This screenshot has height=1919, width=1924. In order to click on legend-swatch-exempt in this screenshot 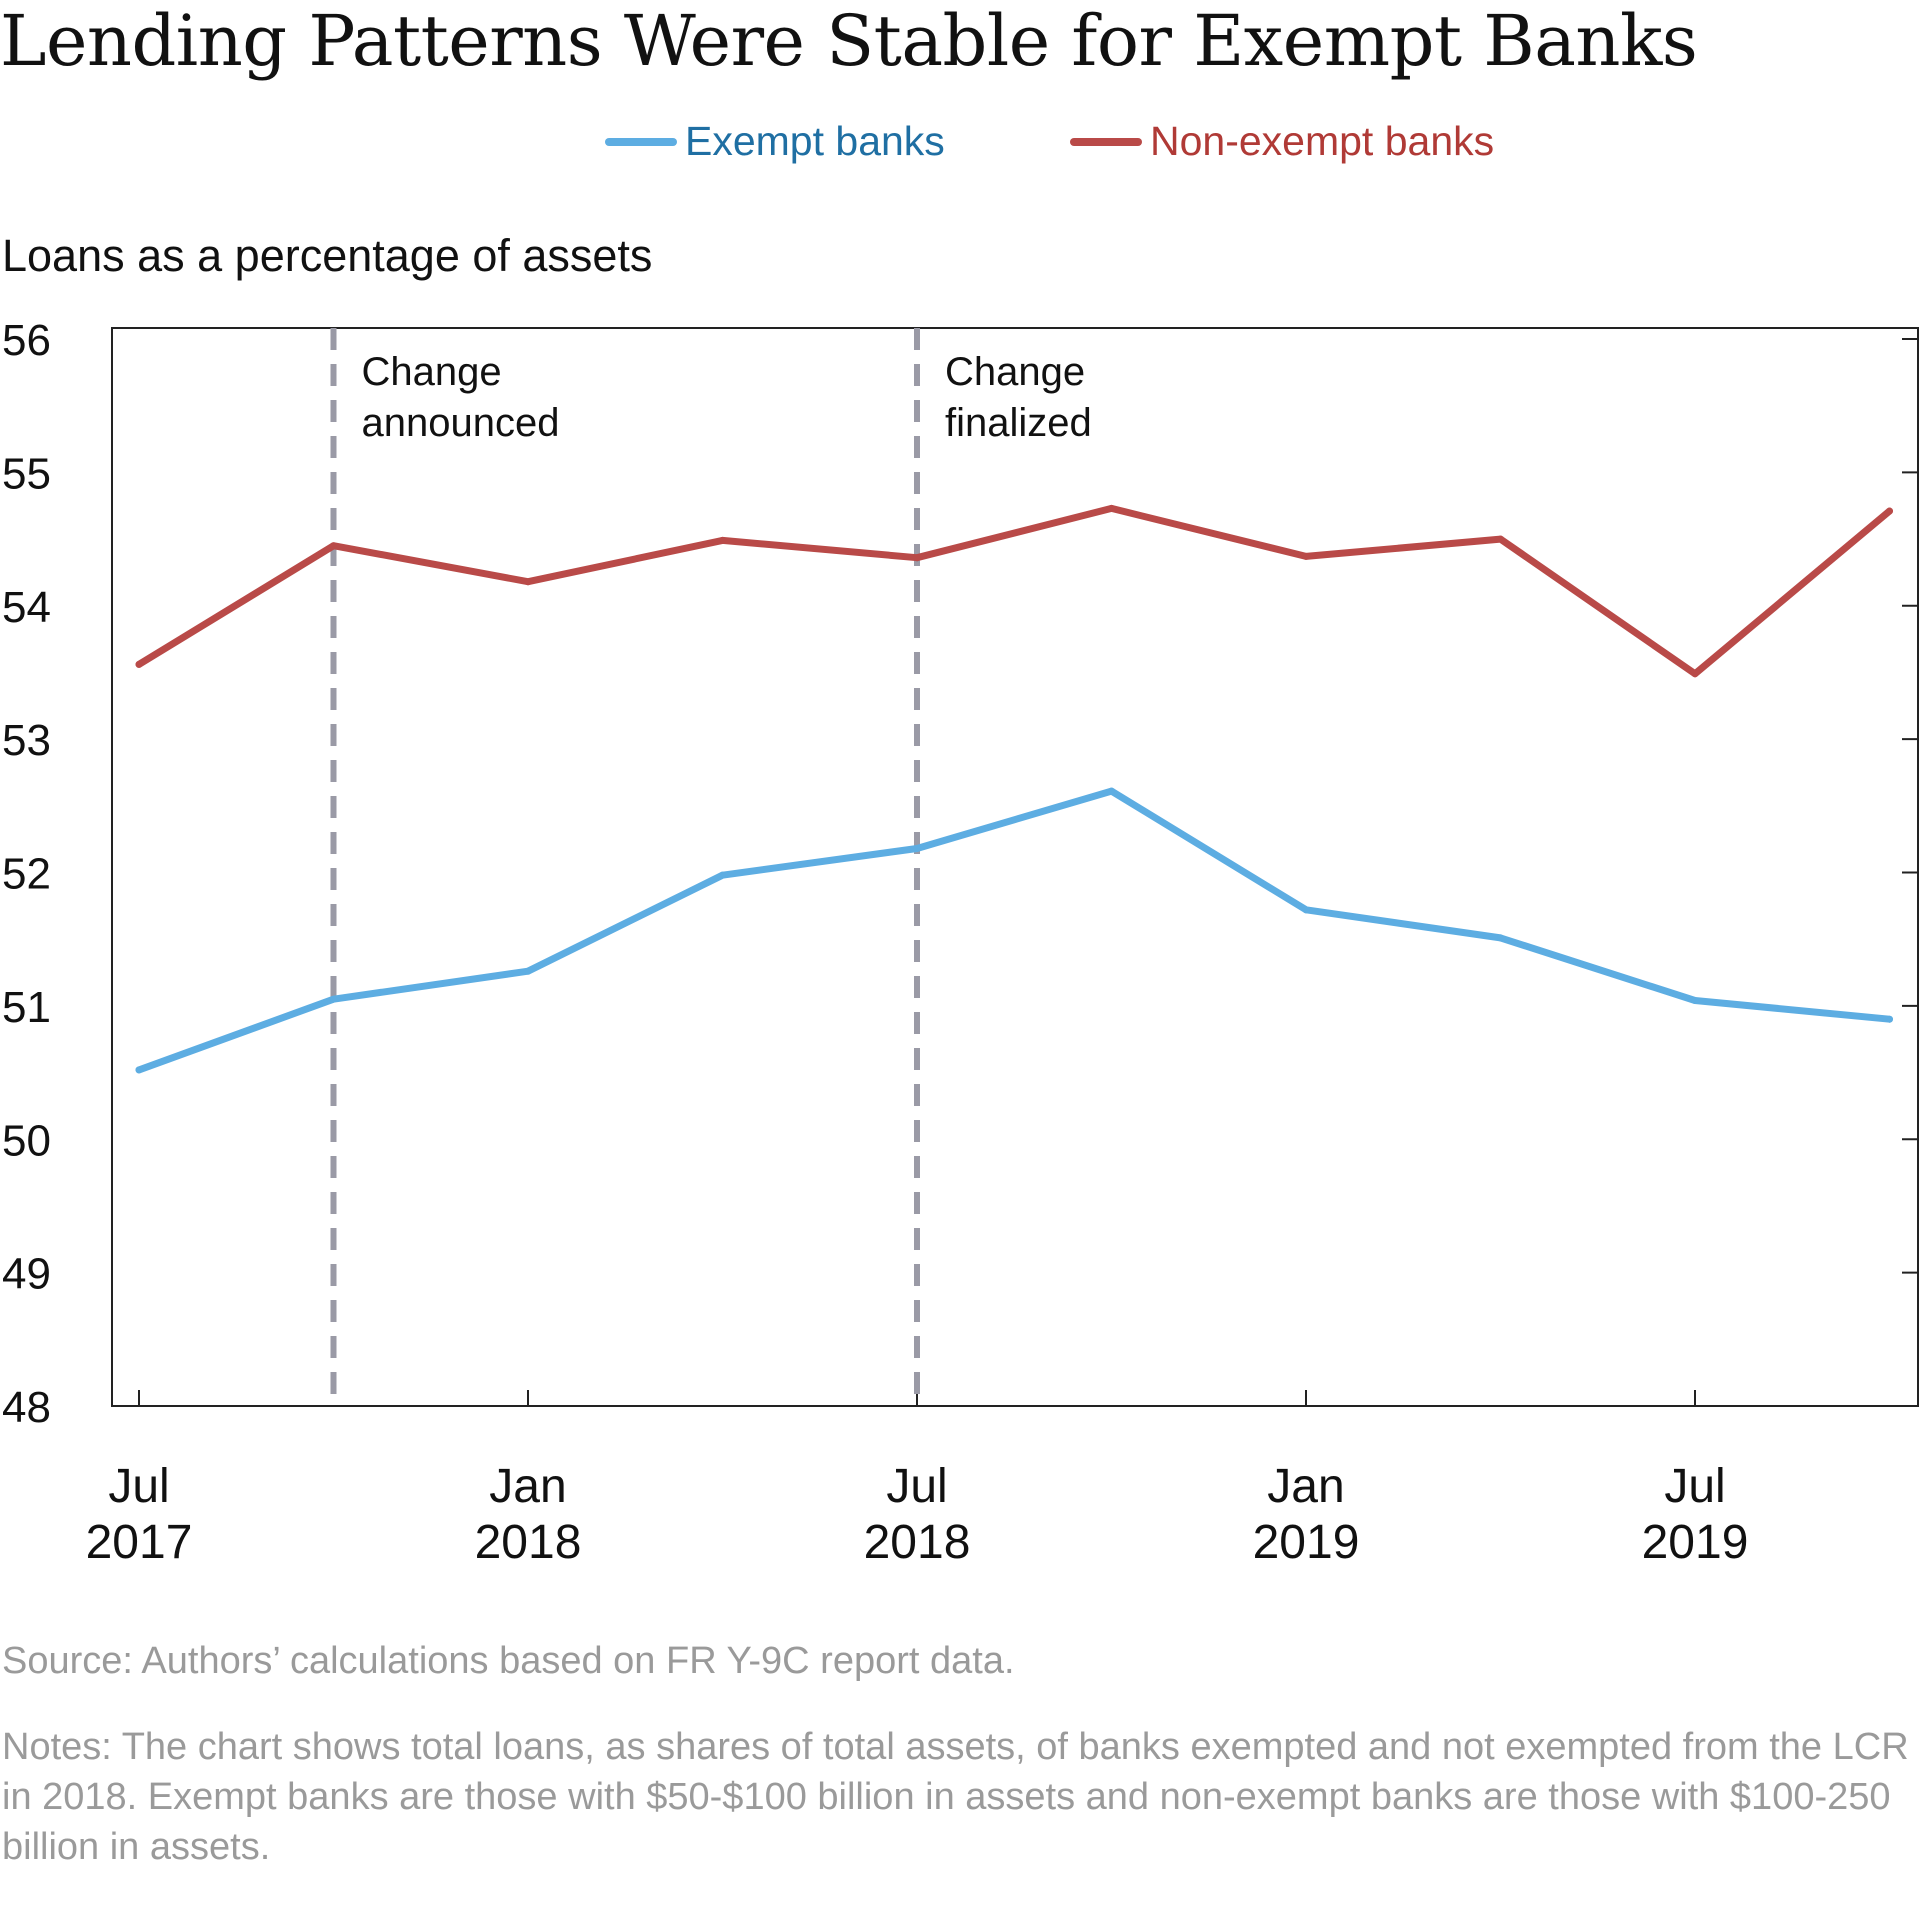, I will do `click(641, 141)`.